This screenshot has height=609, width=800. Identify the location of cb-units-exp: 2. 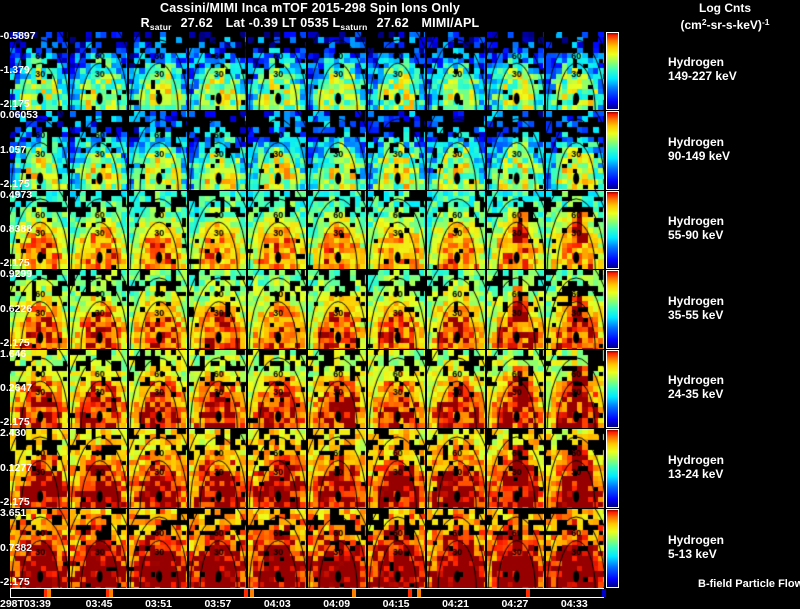
(704, 22).